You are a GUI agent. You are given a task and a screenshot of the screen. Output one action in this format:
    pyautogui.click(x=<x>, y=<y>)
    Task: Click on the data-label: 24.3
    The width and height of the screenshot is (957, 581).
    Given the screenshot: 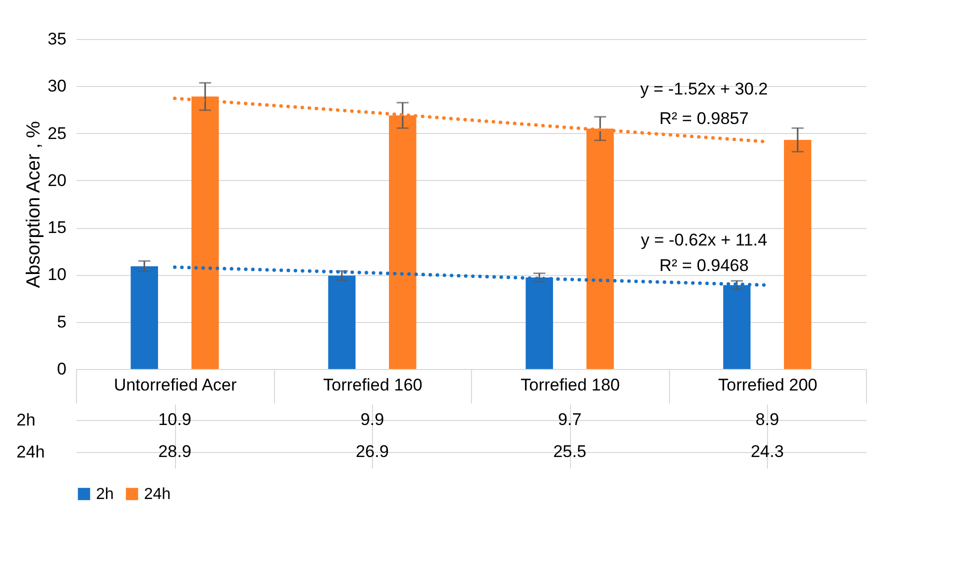 What is the action you would take?
    pyautogui.click(x=767, y=451)
    